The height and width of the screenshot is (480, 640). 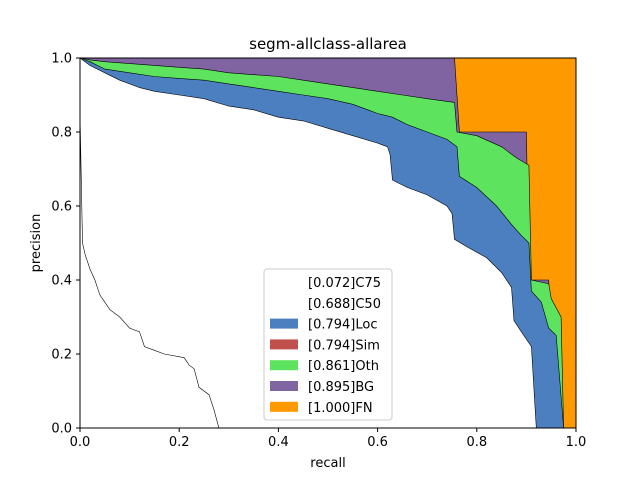 I want to click on x-tick-label: 1.0, so click(x=576, y=442).